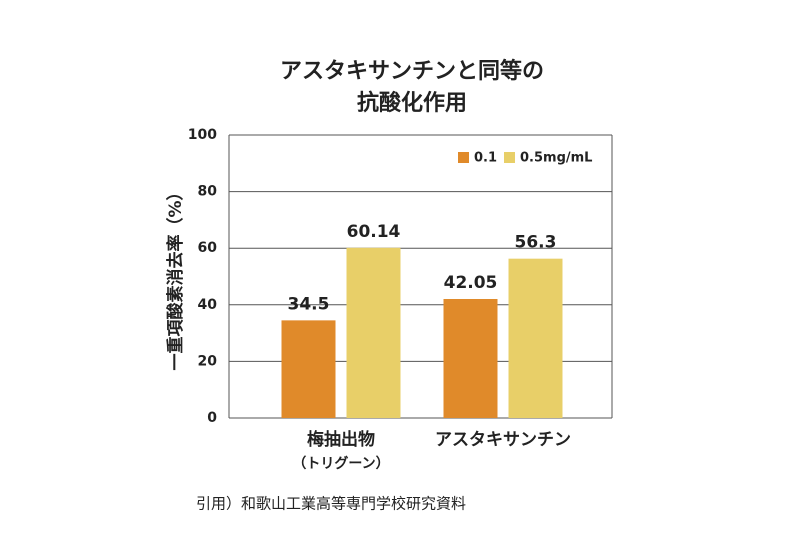 This screenshot has width=798, height=556. Describe the element at coordinates (208, 192) in the screenshot. I see `y-tick-label: 80` at that location.